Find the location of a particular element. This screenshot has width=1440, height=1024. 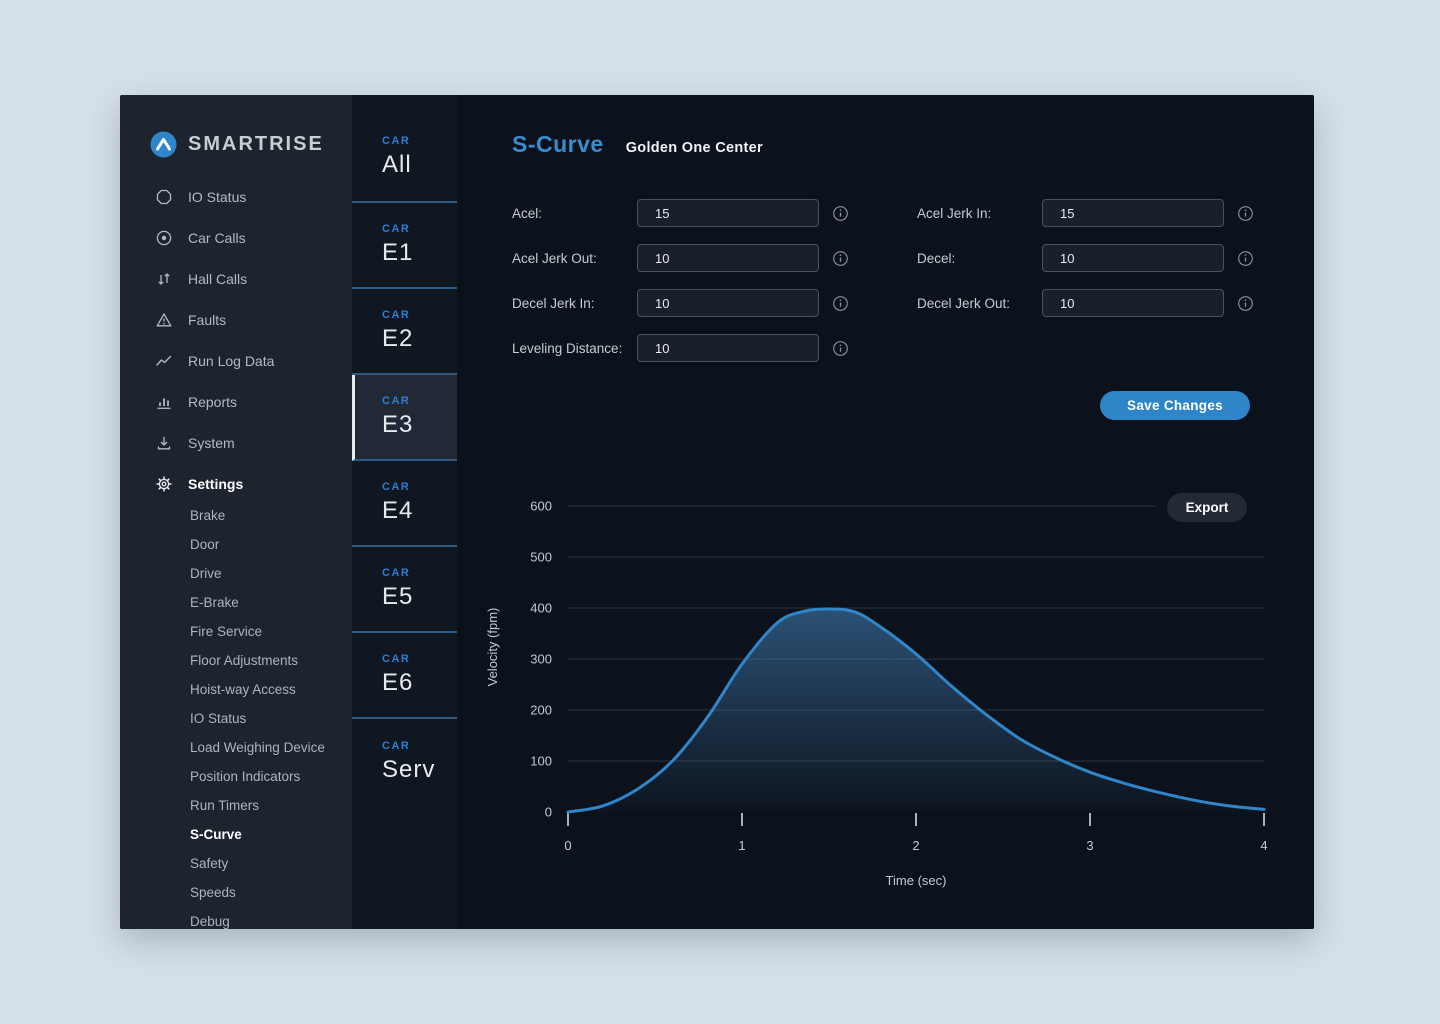

car-tab-e2: CAR E2 is located at coordinates (404, 332).